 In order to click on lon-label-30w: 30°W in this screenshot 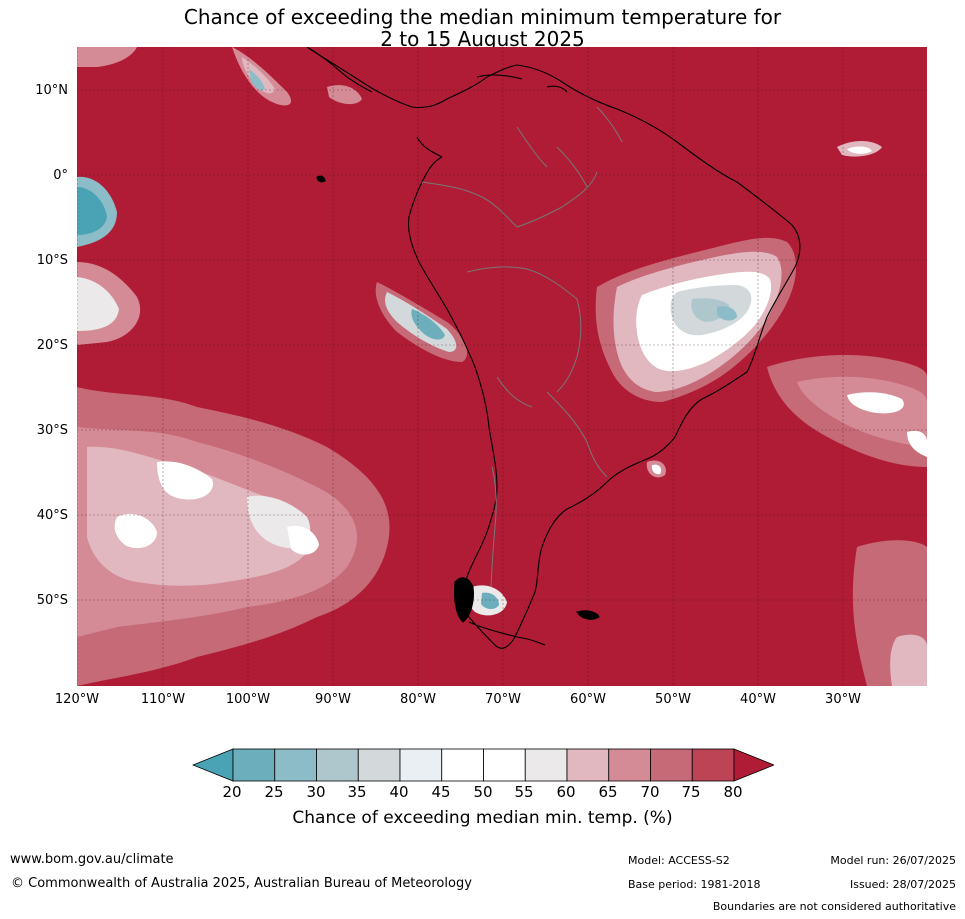, I will do `click(843, 699)`.